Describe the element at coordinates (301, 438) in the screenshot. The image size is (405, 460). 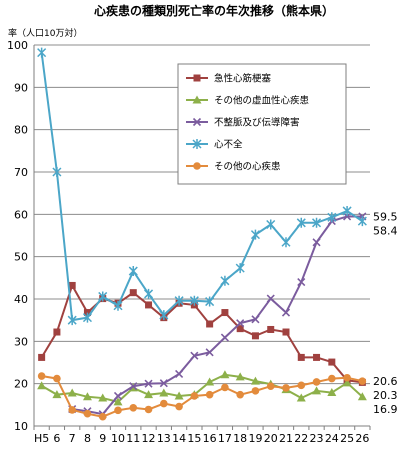
I see `x-tick-label: 22` at that location.